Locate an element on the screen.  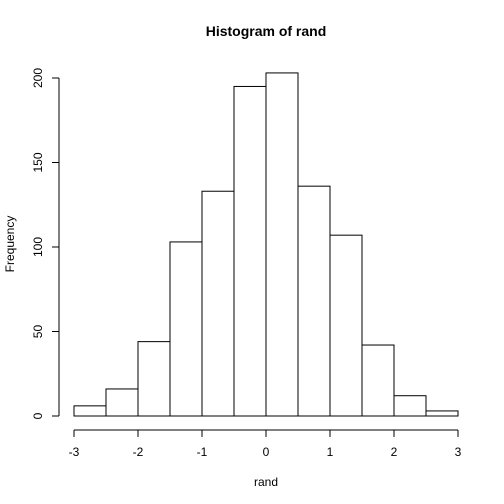
x-axis: -3 -2 -1 0 1 2 3 is located at coordinates (265, 444).